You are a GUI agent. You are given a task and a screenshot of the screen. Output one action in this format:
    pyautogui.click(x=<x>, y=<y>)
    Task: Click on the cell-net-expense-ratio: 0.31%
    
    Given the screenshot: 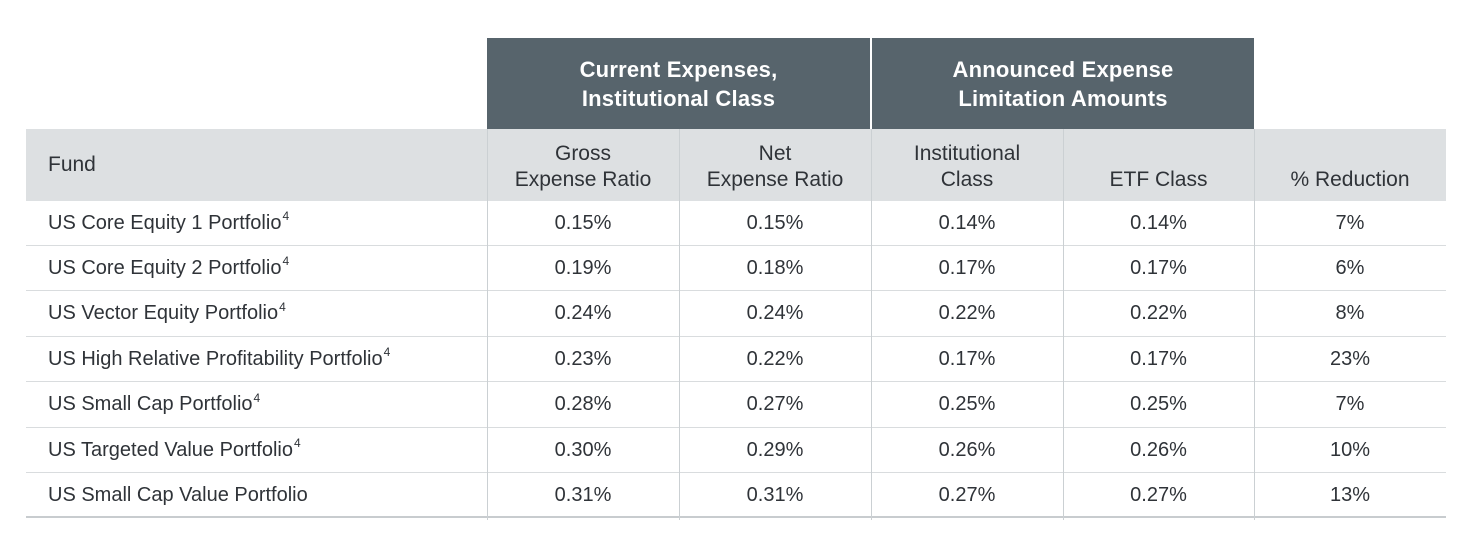 What is the action you would take?
    pyautogui.click(x=775, y=494)
    